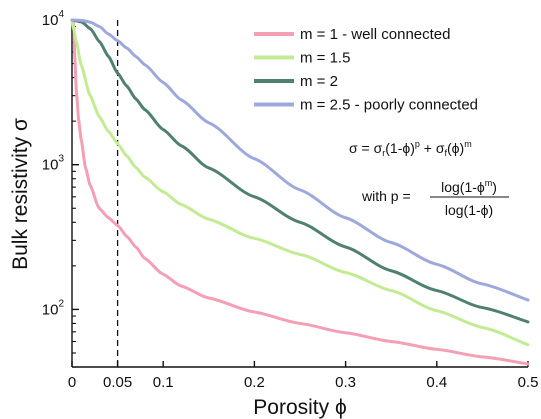  Describe the element at coordinates (389, 105) in the screenshot. I see `legend-label: m = 2.5 - poorly connected` at that location.